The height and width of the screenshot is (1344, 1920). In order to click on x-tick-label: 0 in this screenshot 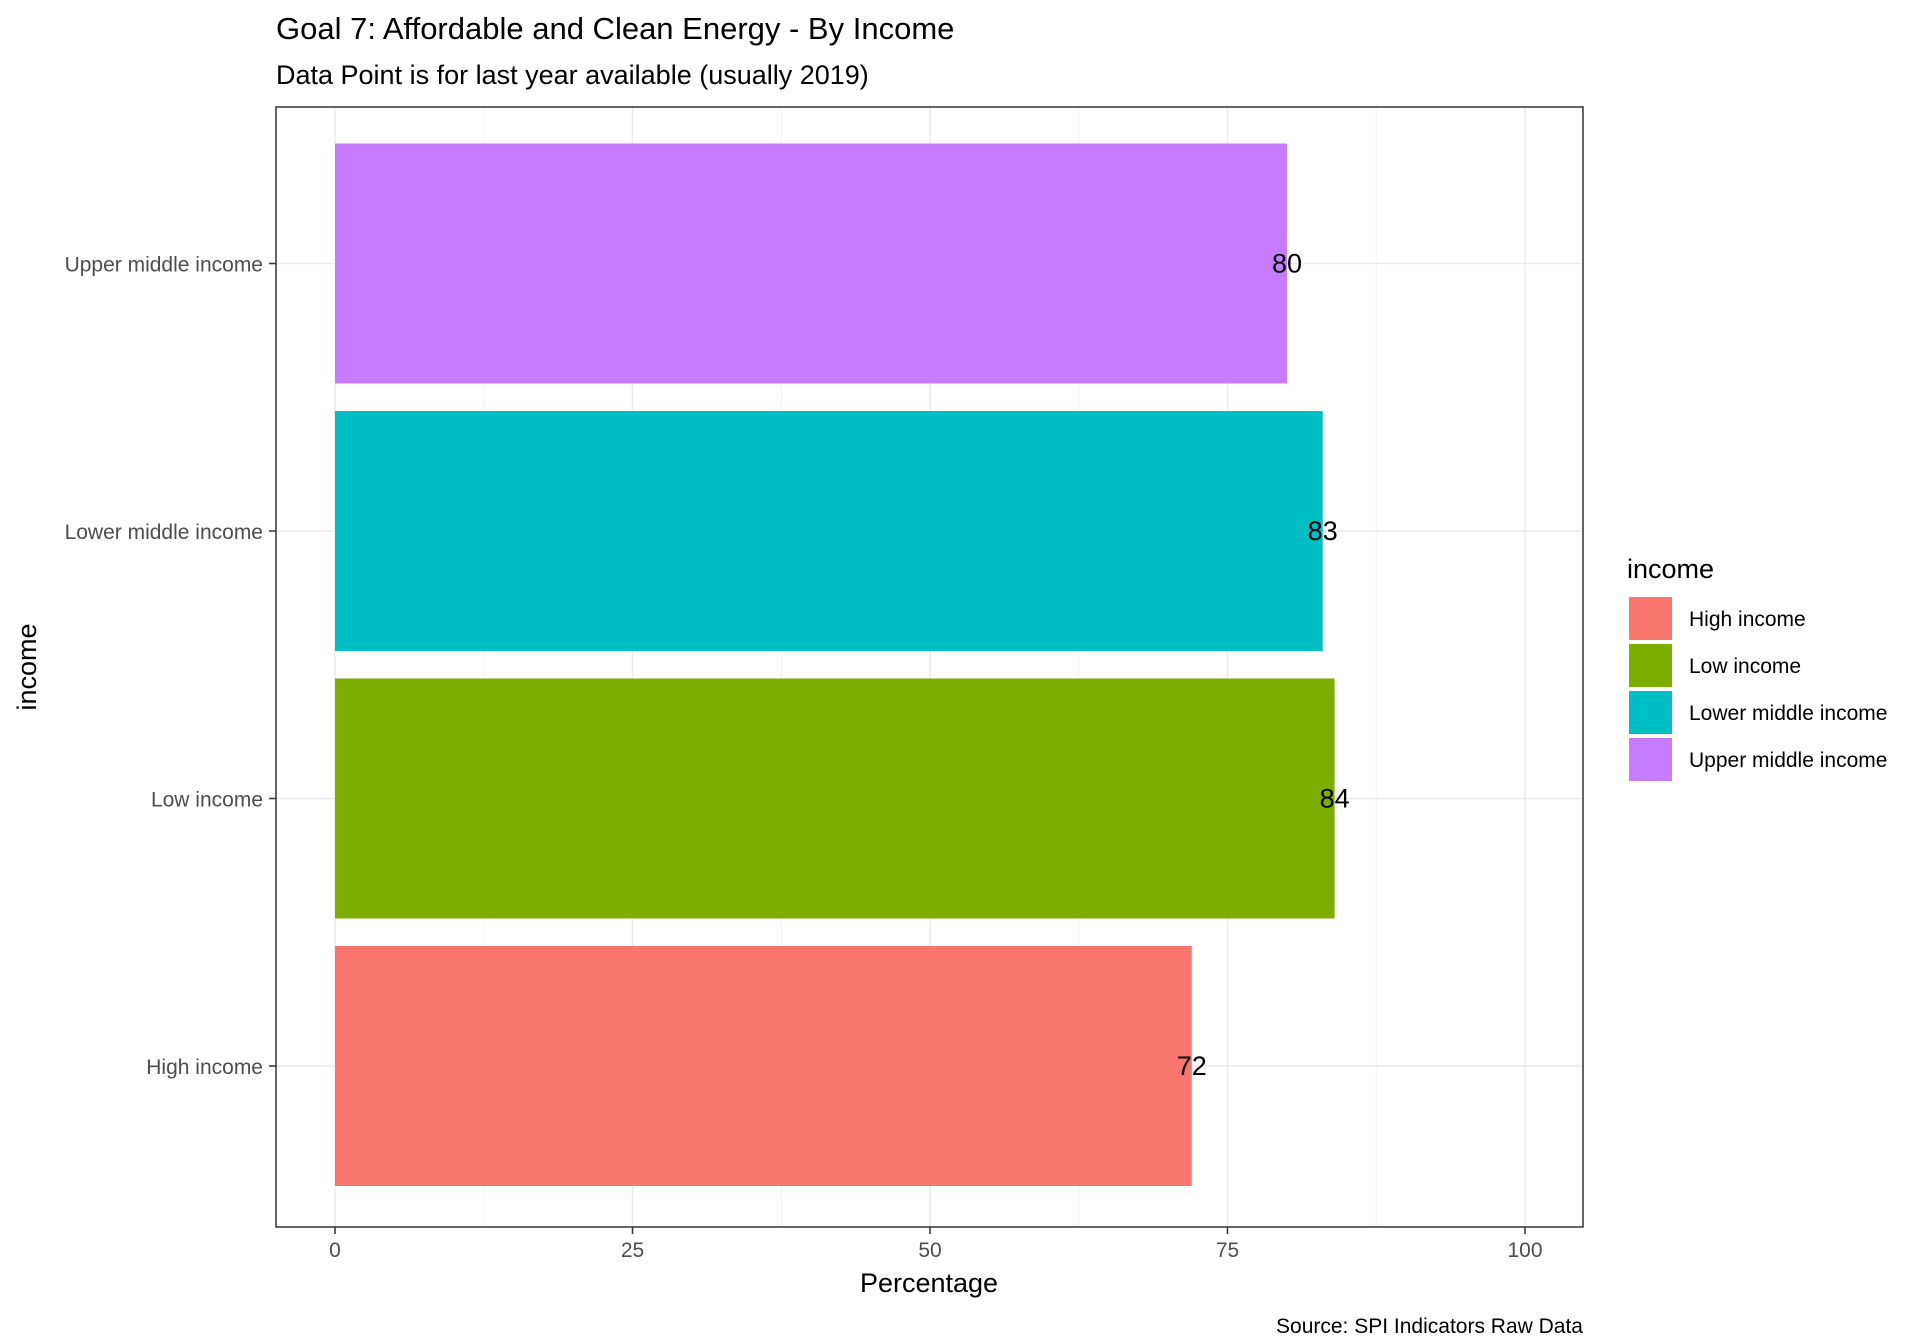, I will do `click(335, 1250)`.